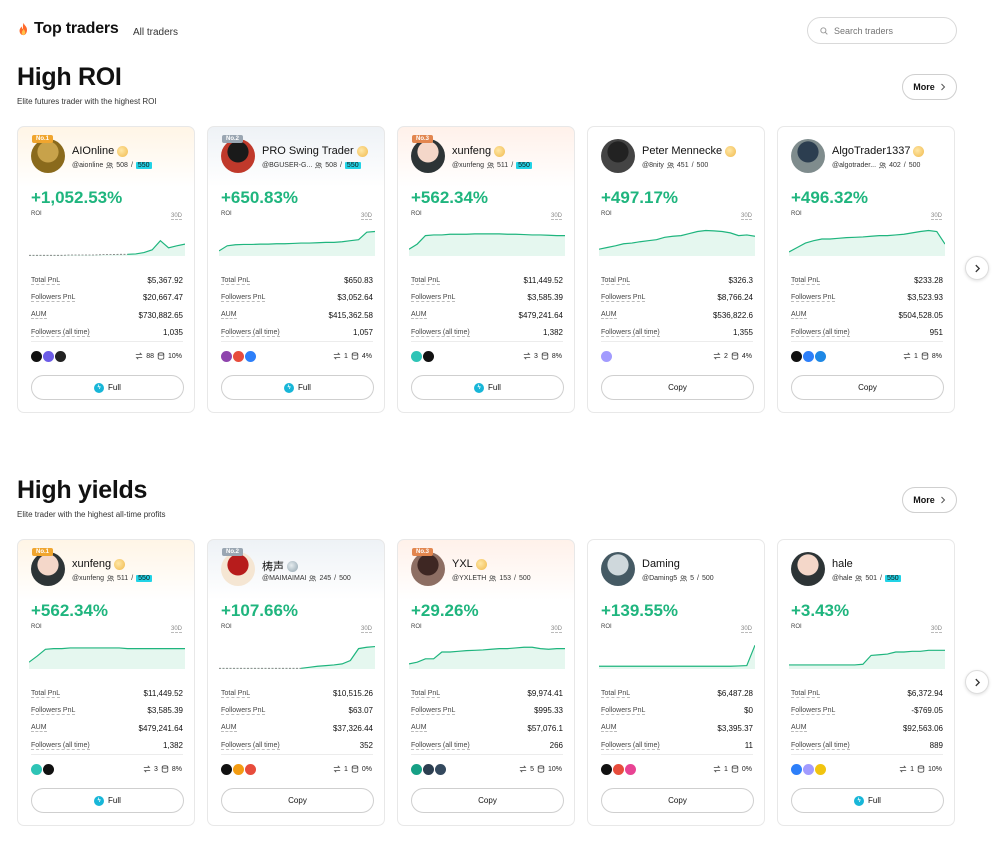 The height and width of the screenshot is (846, 1000). Describe the element at coordinates (68, 29) in the screenshot. I see `brand: Top traders` at that location.